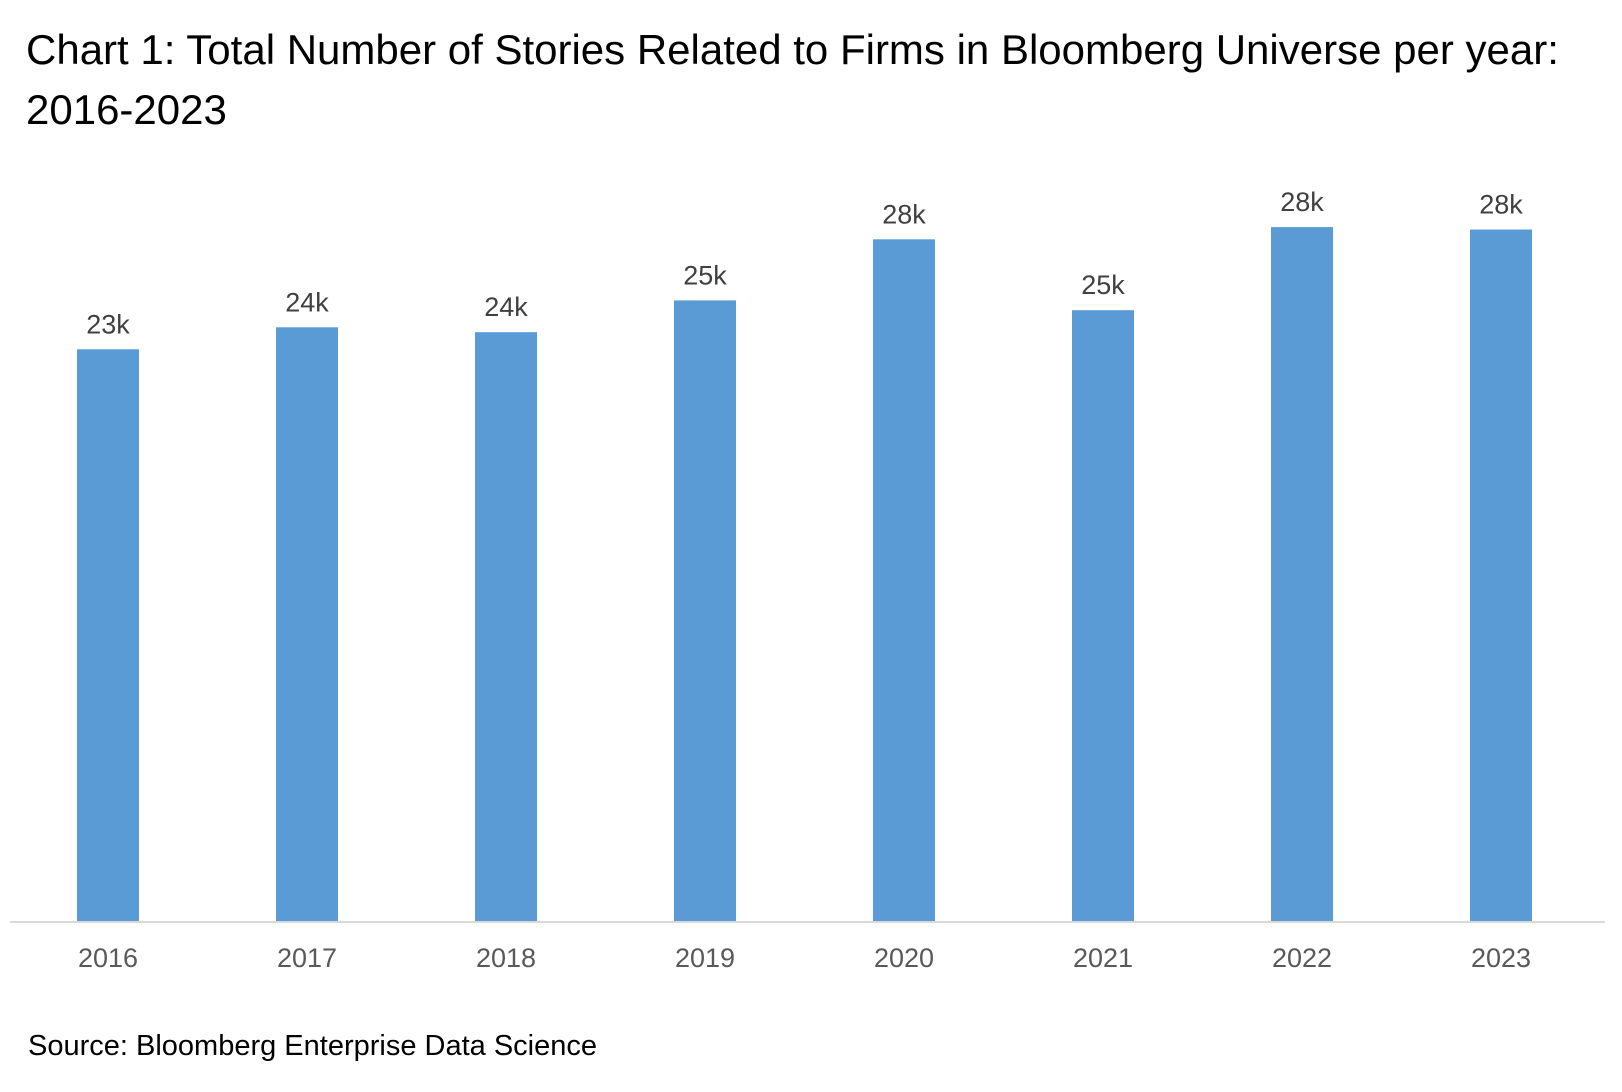 The width and height of the screenshot is (1622, 1092). Describe the element at coordinates (1501, 575) in the screenshot. I see `bar-2023` at that location.